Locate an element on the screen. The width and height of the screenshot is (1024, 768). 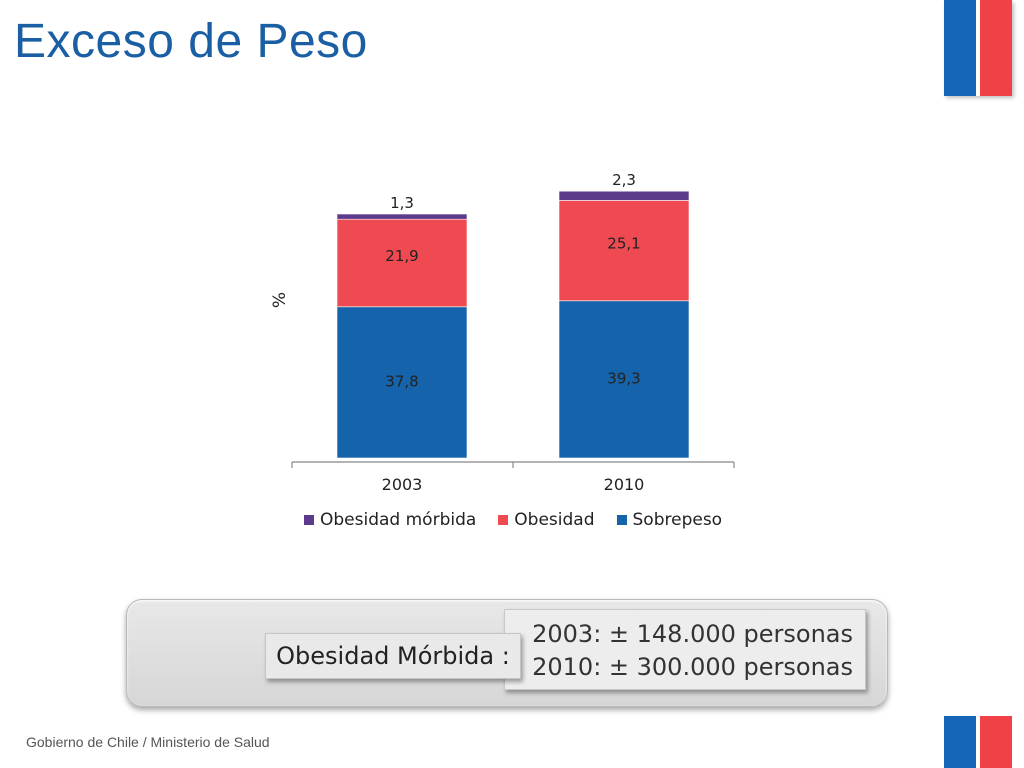
data-label-sobrepeso-2010: 39,3 is located at coordinates (623, 378).